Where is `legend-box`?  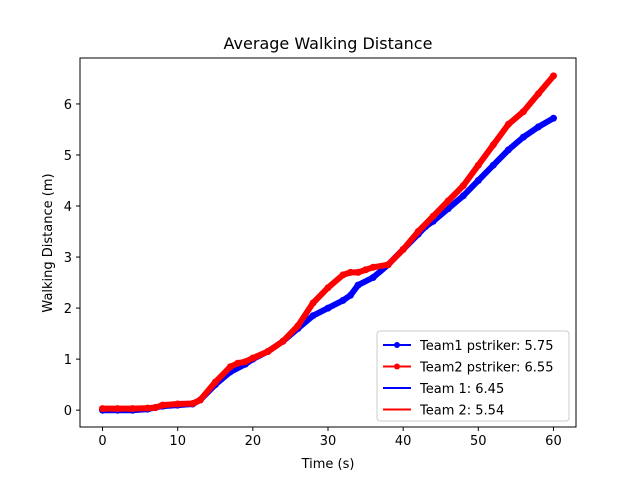 legend-box is located at coordinates (473, 376).